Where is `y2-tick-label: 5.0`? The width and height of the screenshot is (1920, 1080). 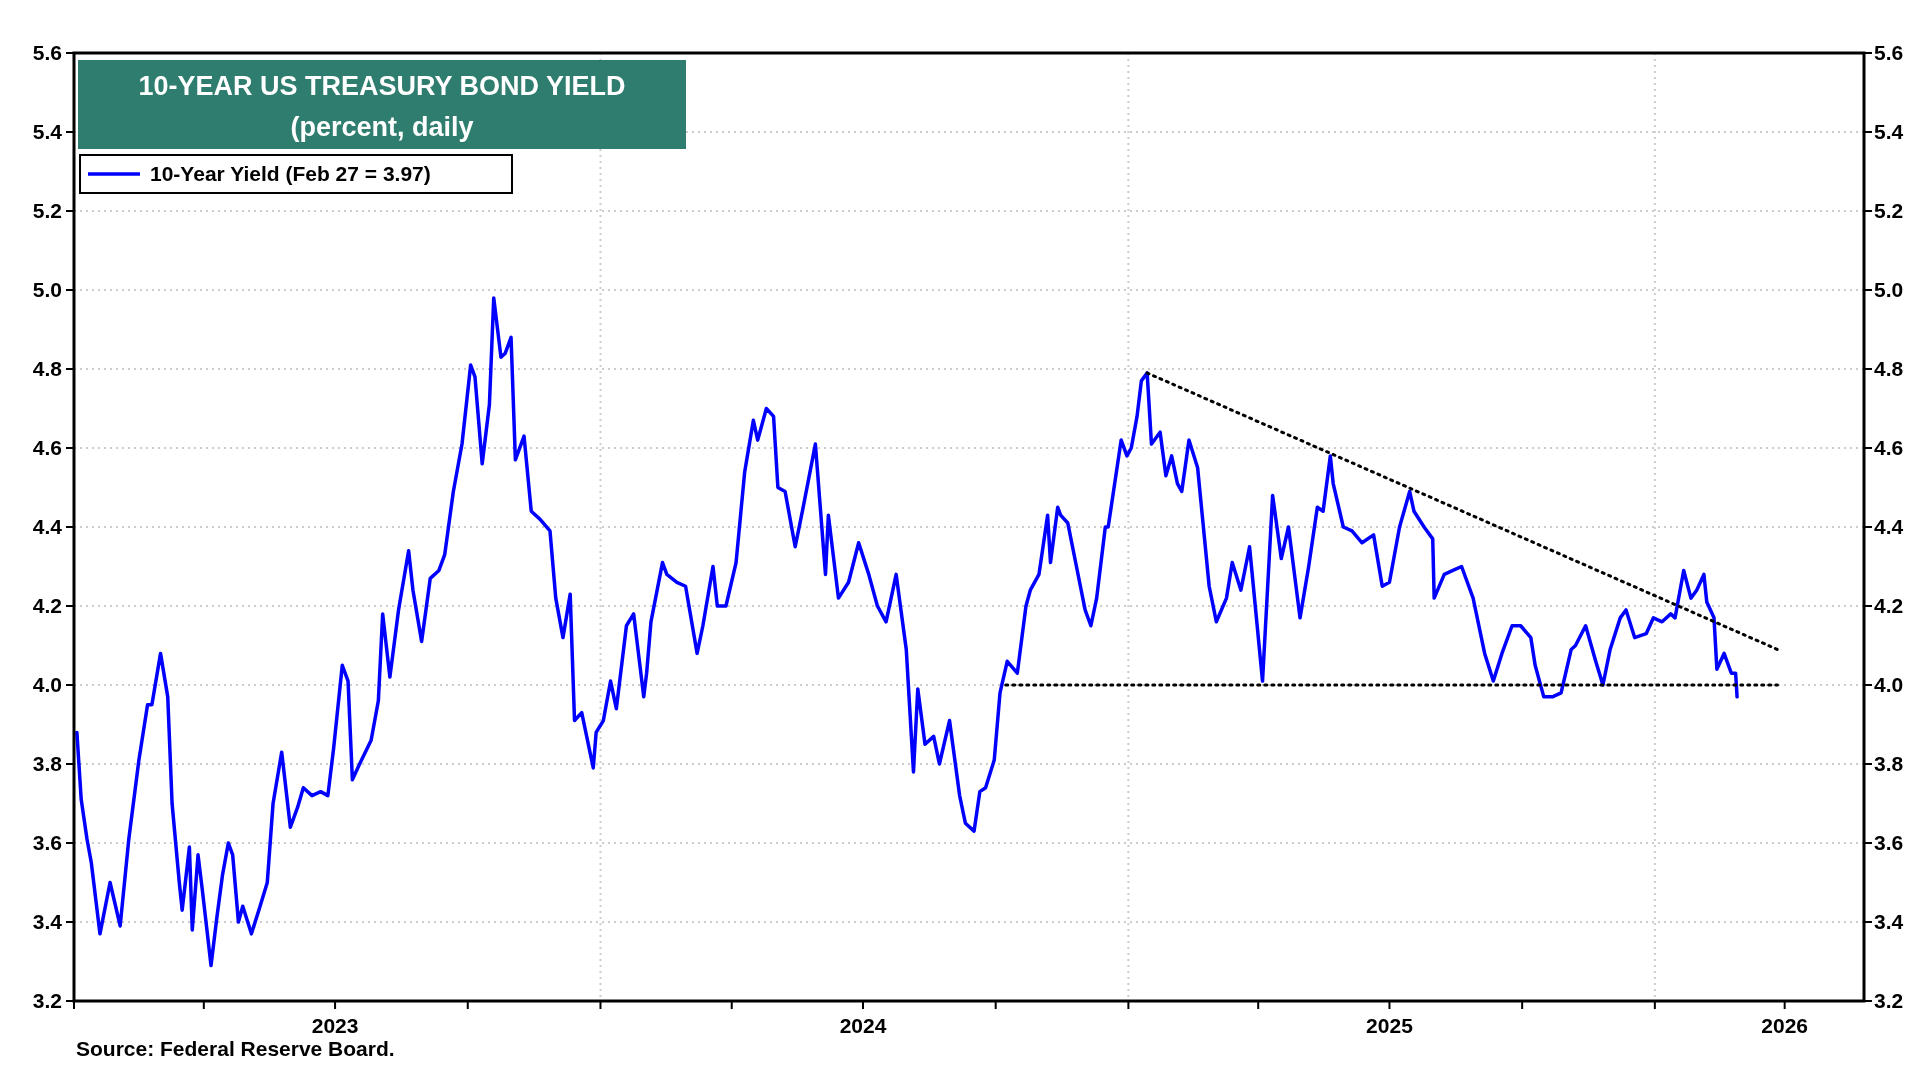 y2-tick-label: 5.0 is located at coordinates (1889, 289).